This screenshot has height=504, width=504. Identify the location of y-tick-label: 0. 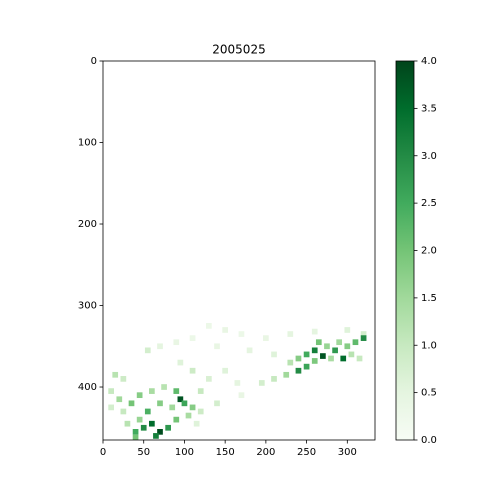
(94, 61).